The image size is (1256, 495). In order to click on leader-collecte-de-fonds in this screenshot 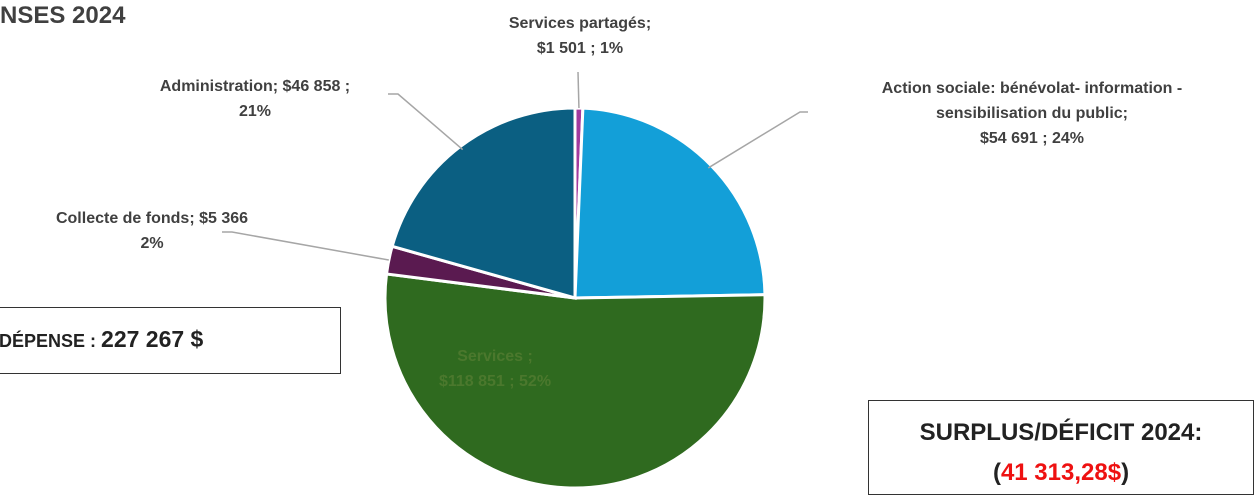, I will do `click(305, 246)`.